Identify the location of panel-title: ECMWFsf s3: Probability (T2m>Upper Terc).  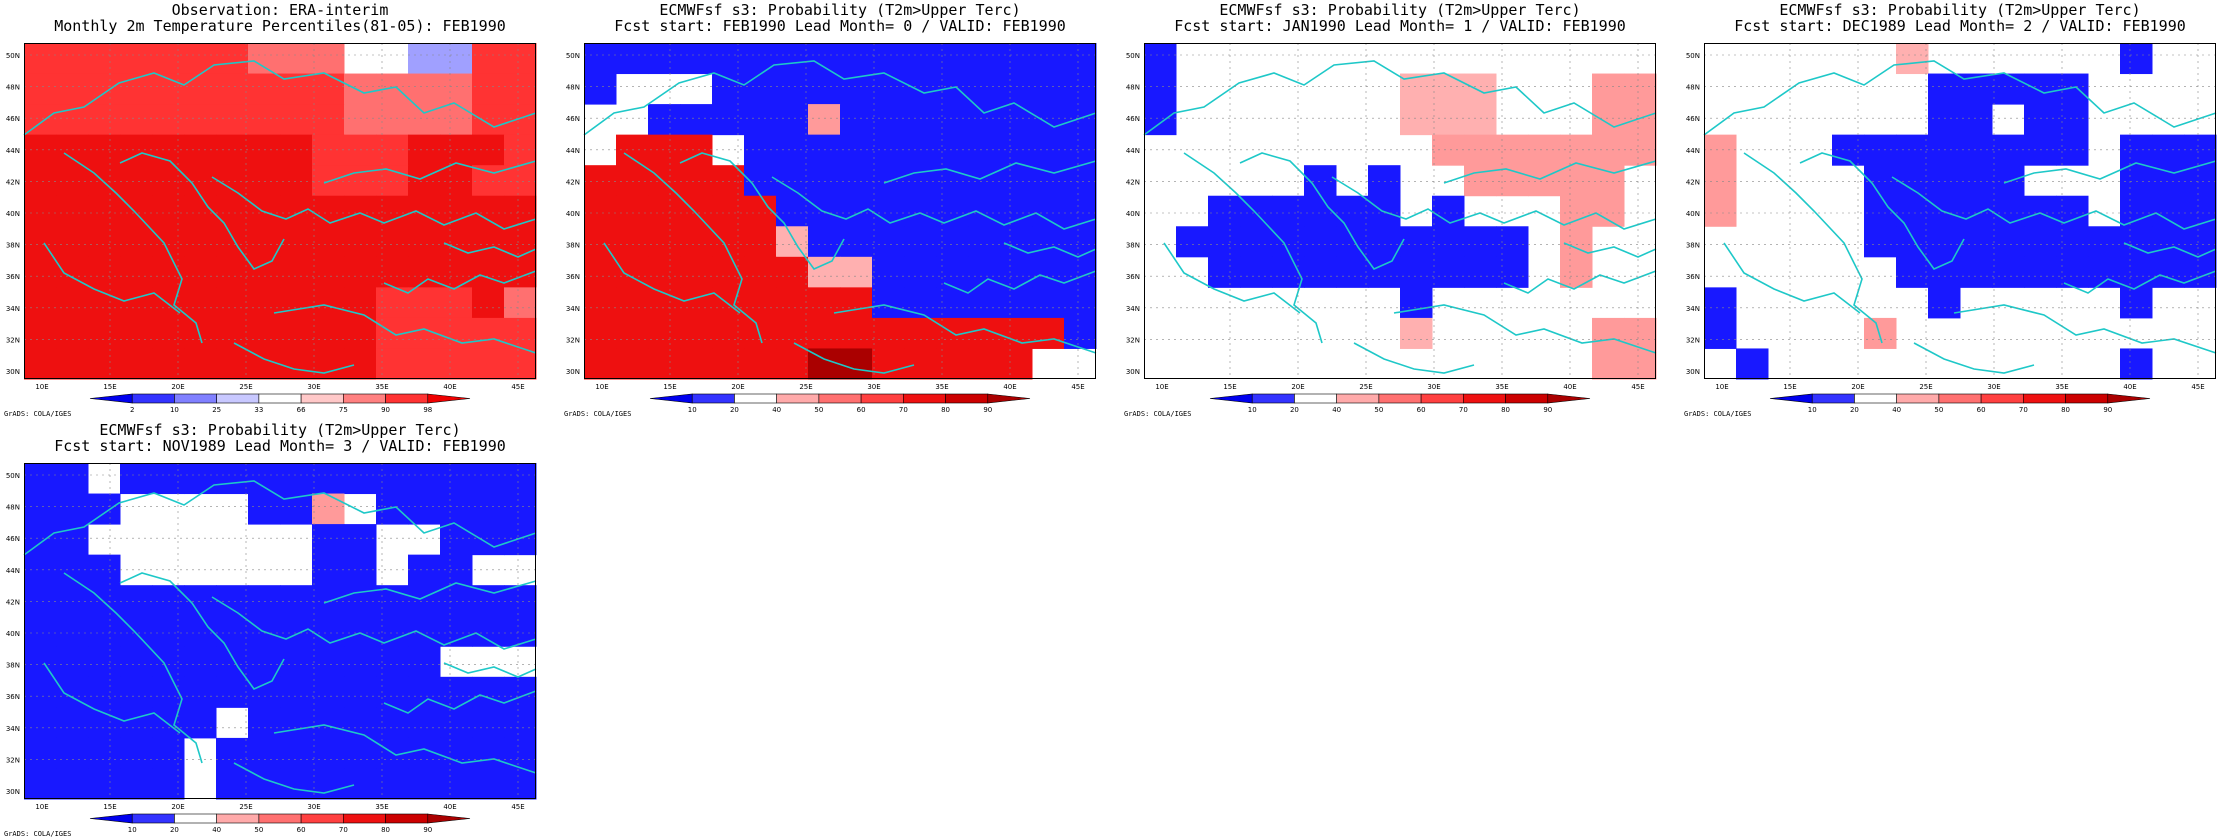
(1960, 10).